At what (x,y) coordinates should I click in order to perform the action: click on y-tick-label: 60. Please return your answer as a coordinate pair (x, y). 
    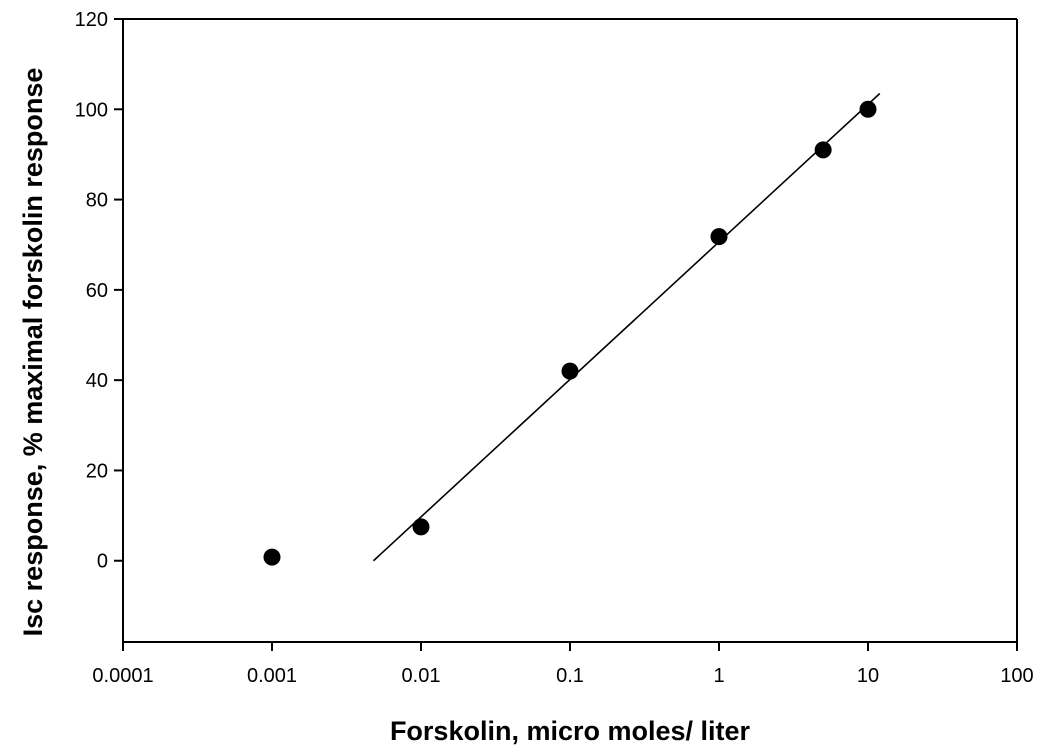
    Looking at the image, I should click on (97, 291).